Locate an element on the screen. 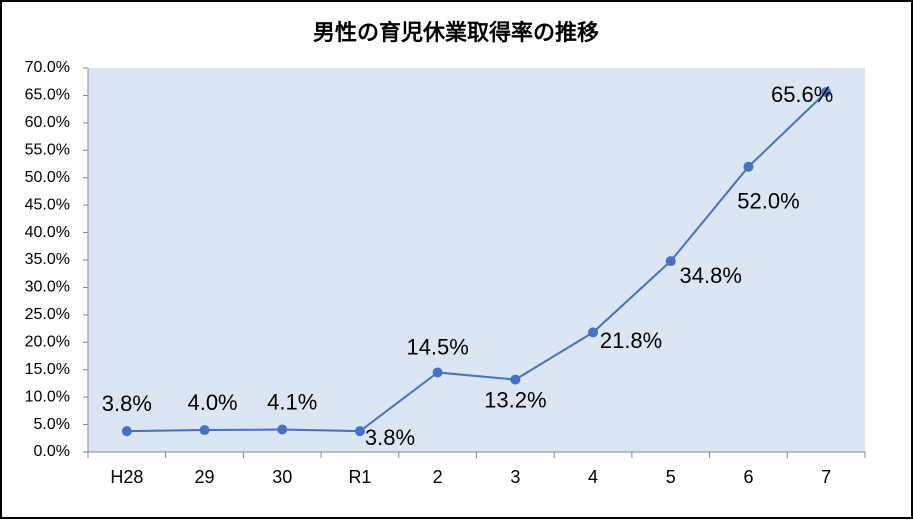  data-label: 4.1% is located at coordinates (292, 401).